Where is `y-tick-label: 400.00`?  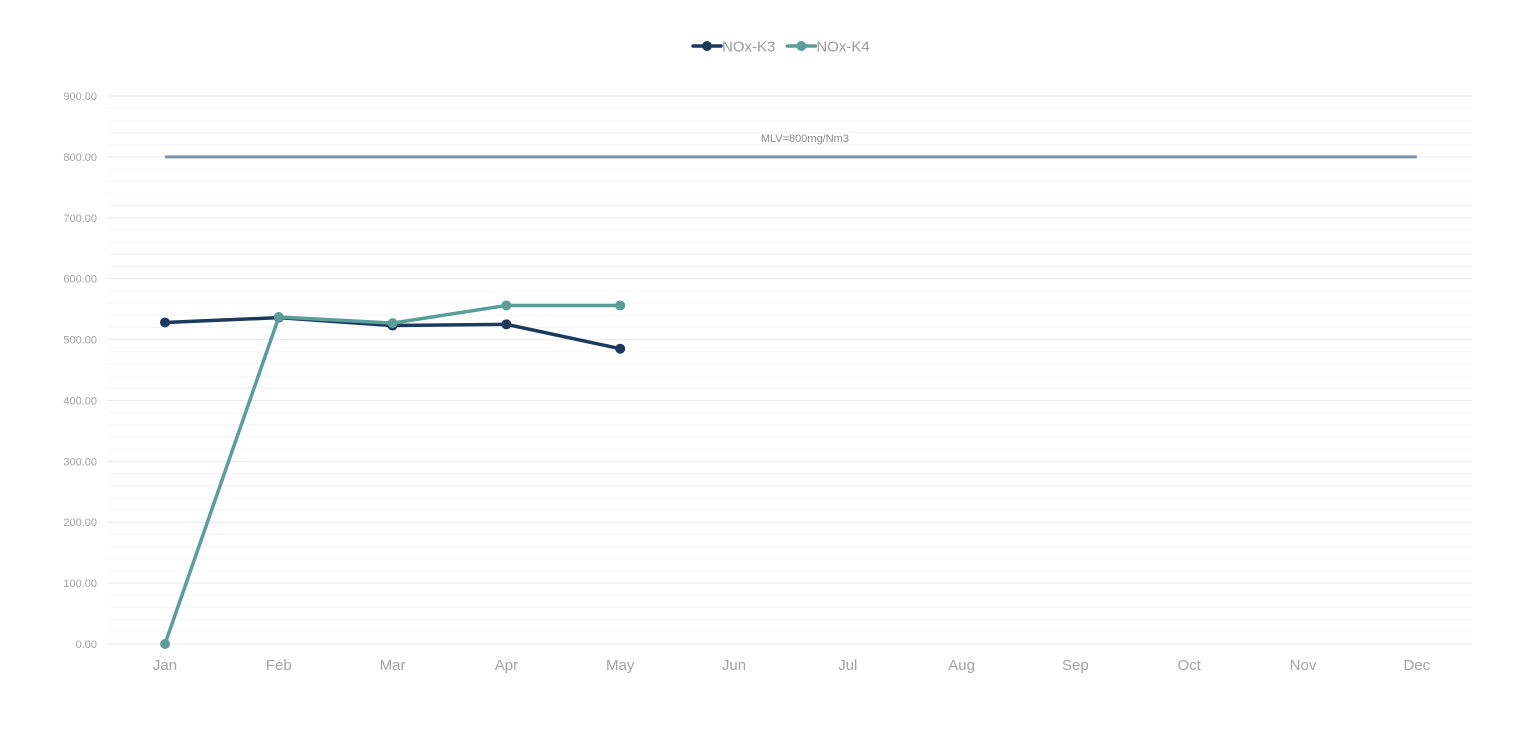
y-tick-label: 400.00 is located at coordinates (80, 401).